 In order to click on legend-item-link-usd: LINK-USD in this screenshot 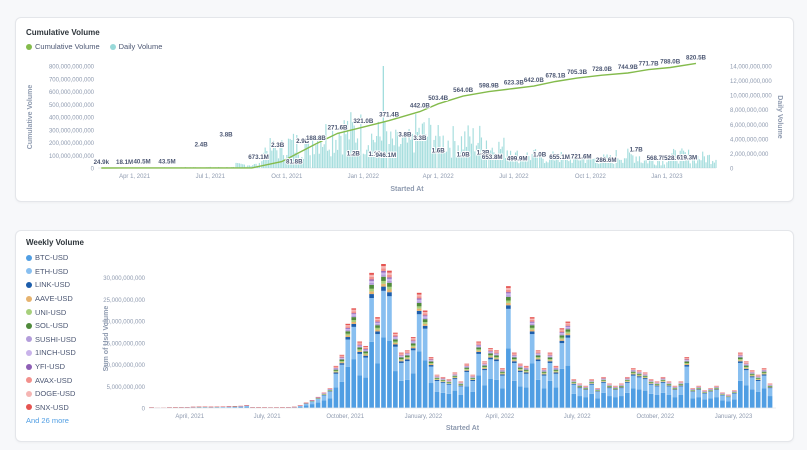, I will do `click(51, 285)`.